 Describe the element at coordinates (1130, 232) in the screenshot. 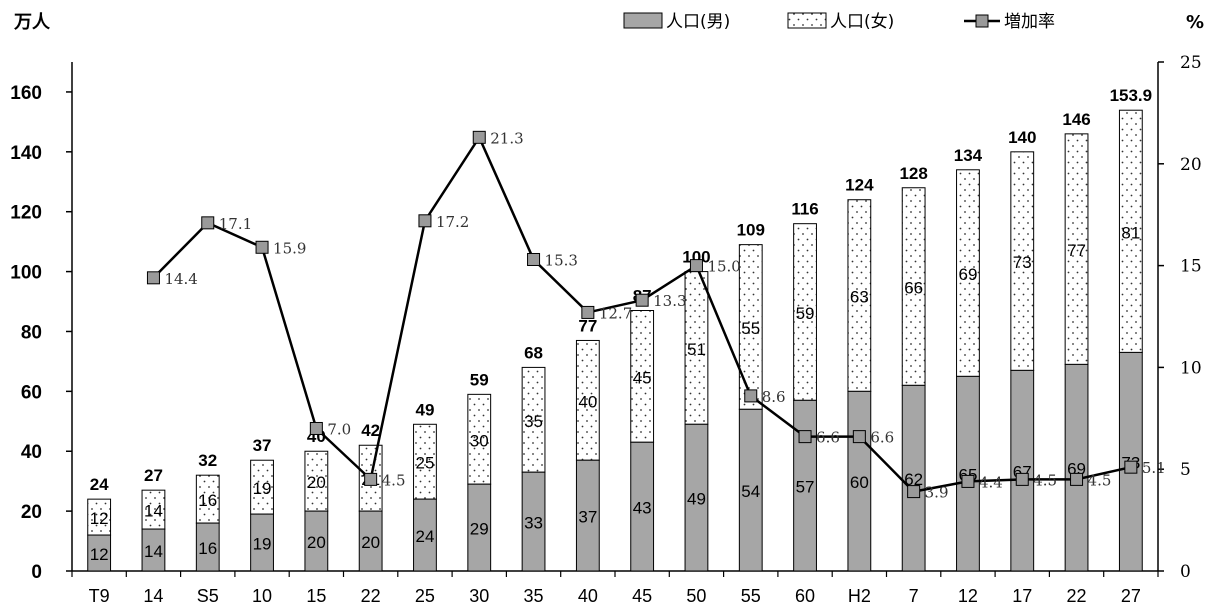

I see `female-value-label: 81` at that location.